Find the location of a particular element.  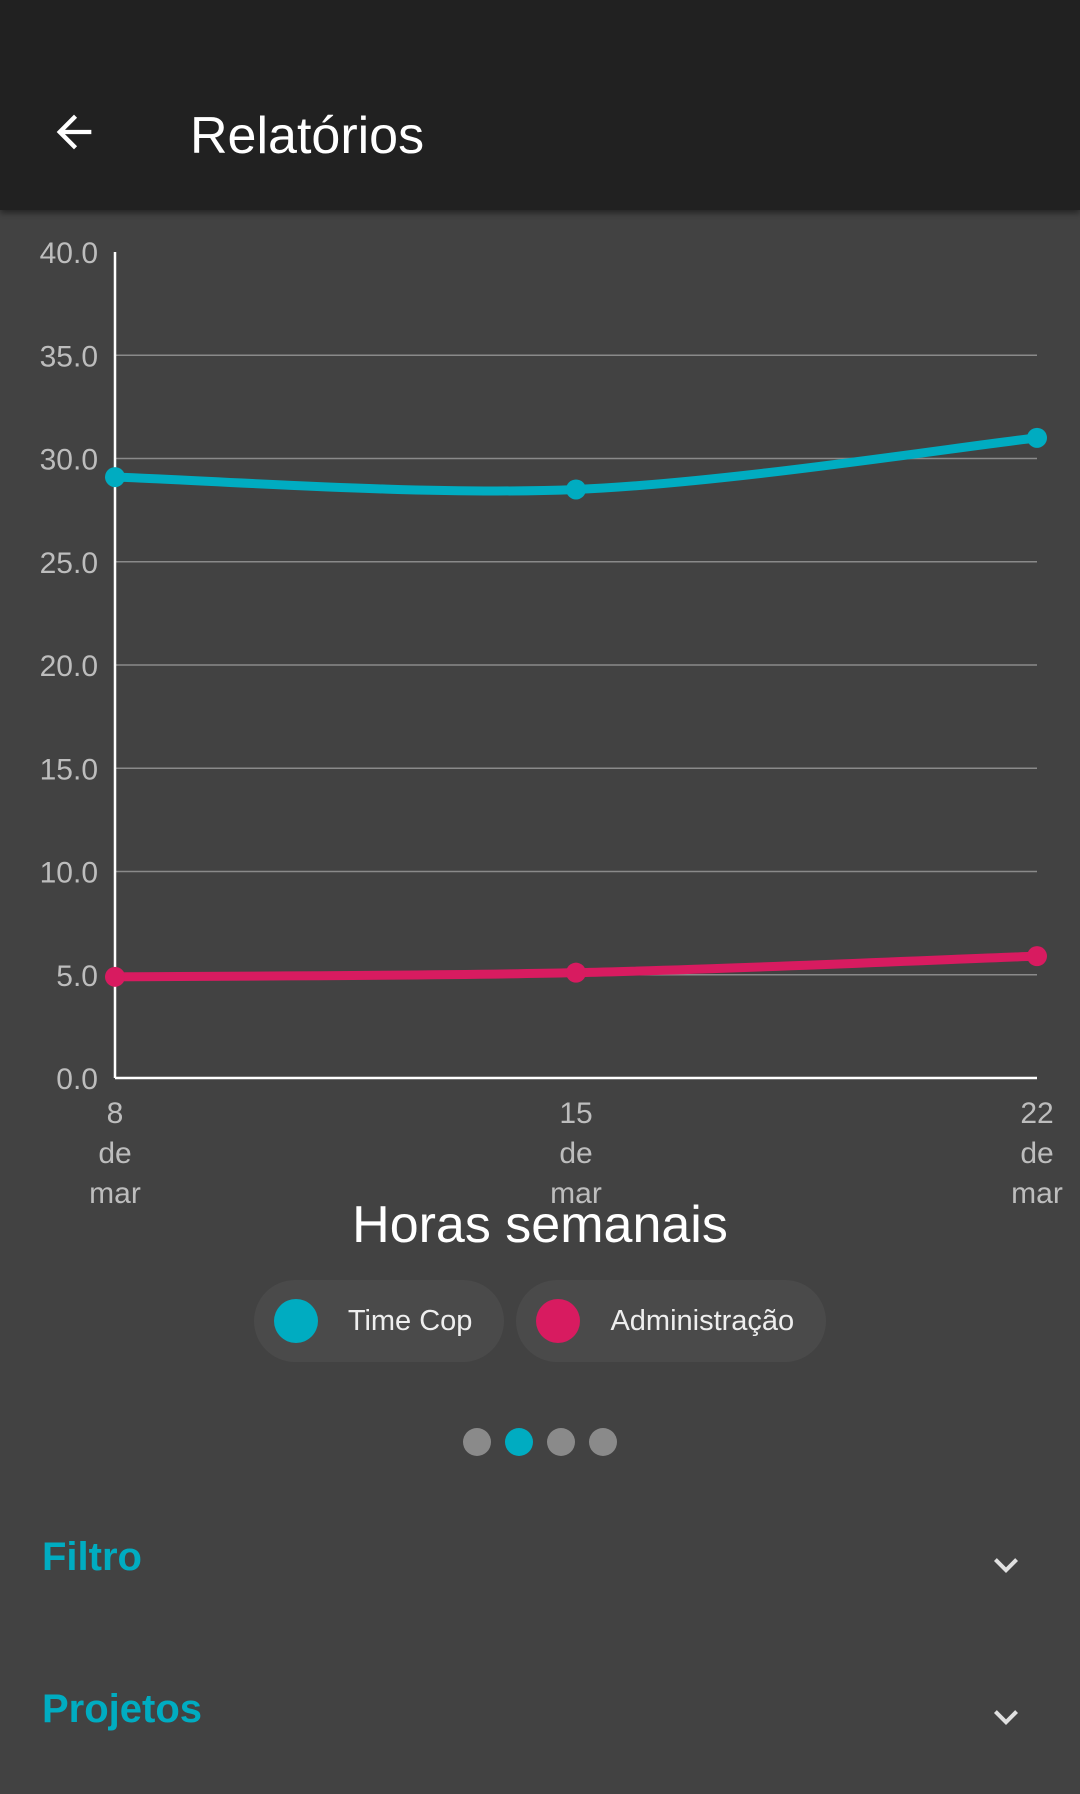

y-tick-label: 5.0 is located at coordinates (77, 976).